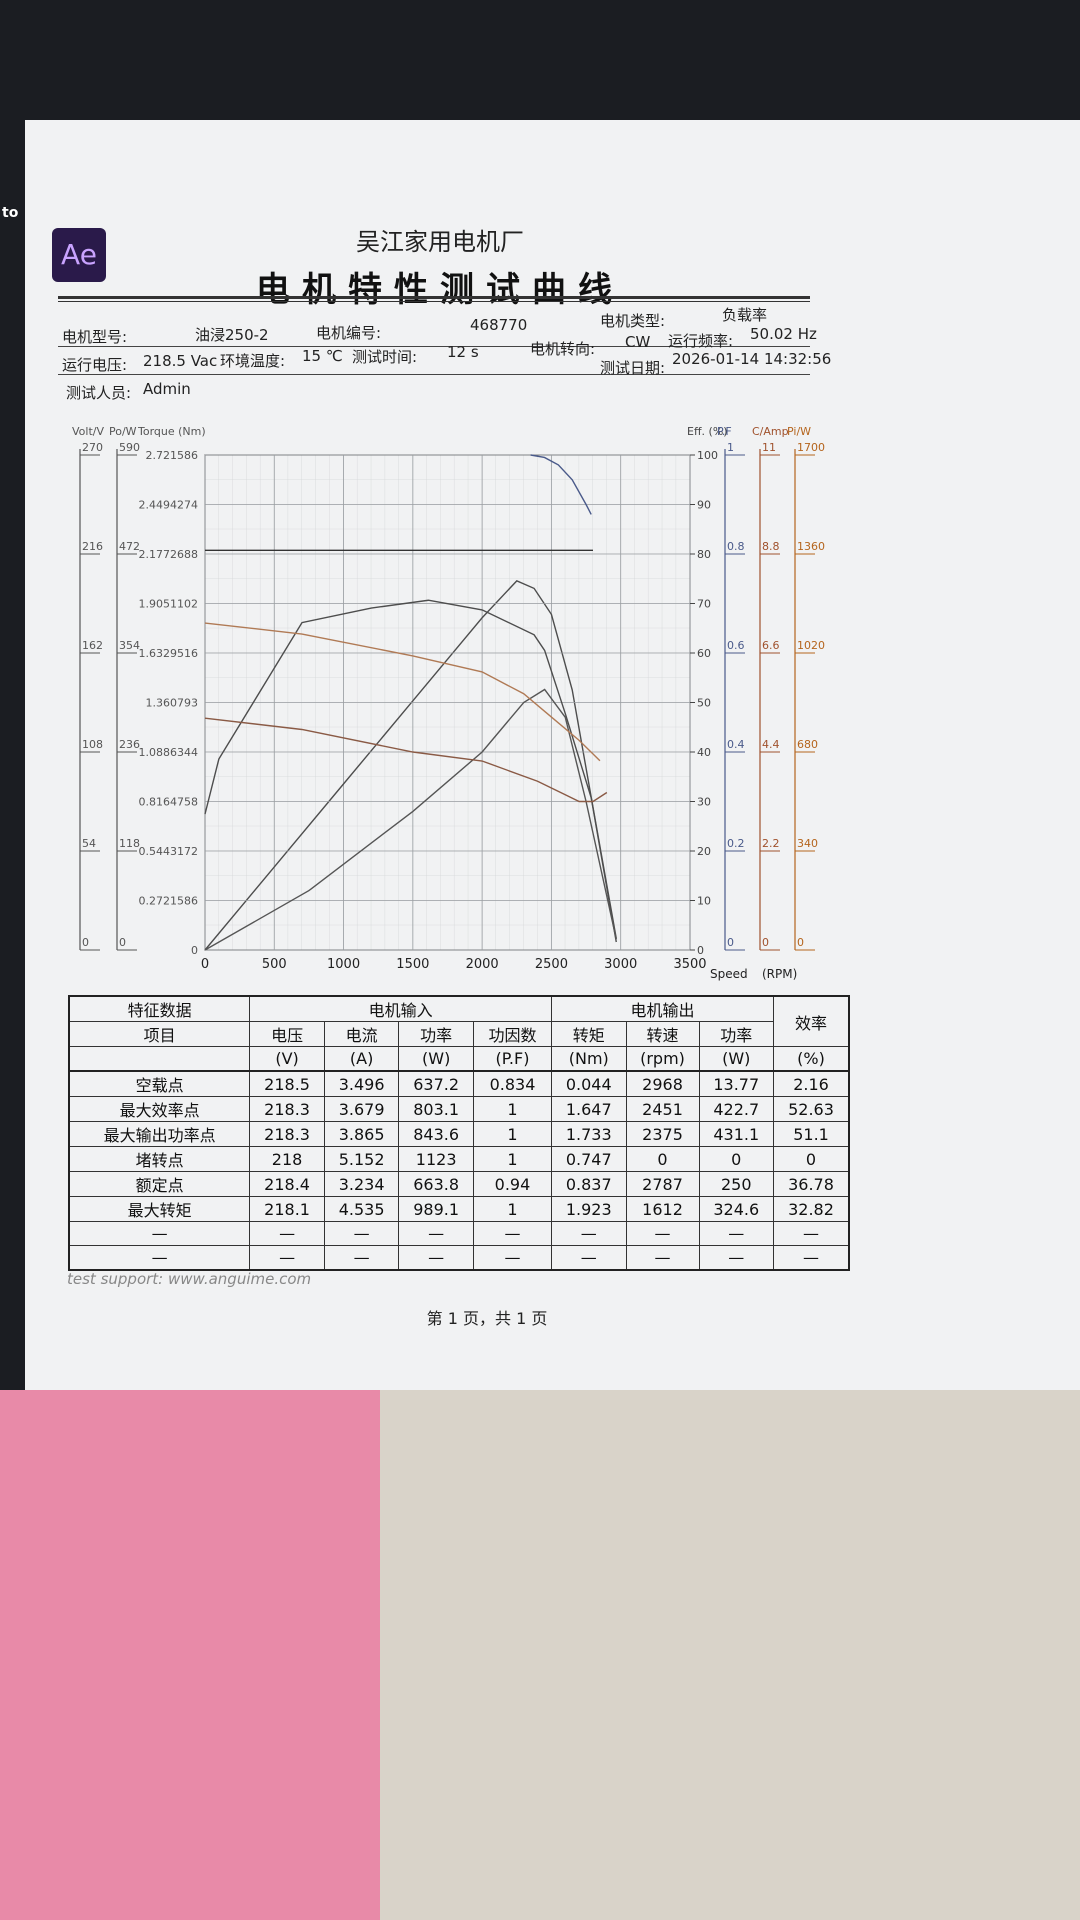  What do you see at coordinates (361, 1109) in the screenshot?
I see `cell: 3.679` at bounding box center [361, 1109].